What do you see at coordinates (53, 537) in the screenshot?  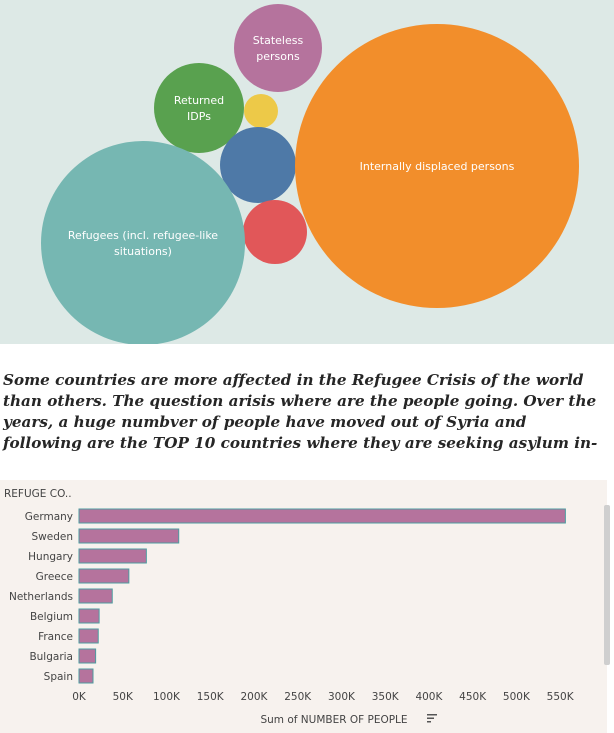 I see `category-label: Sweden` at bounding box center [53, 537].